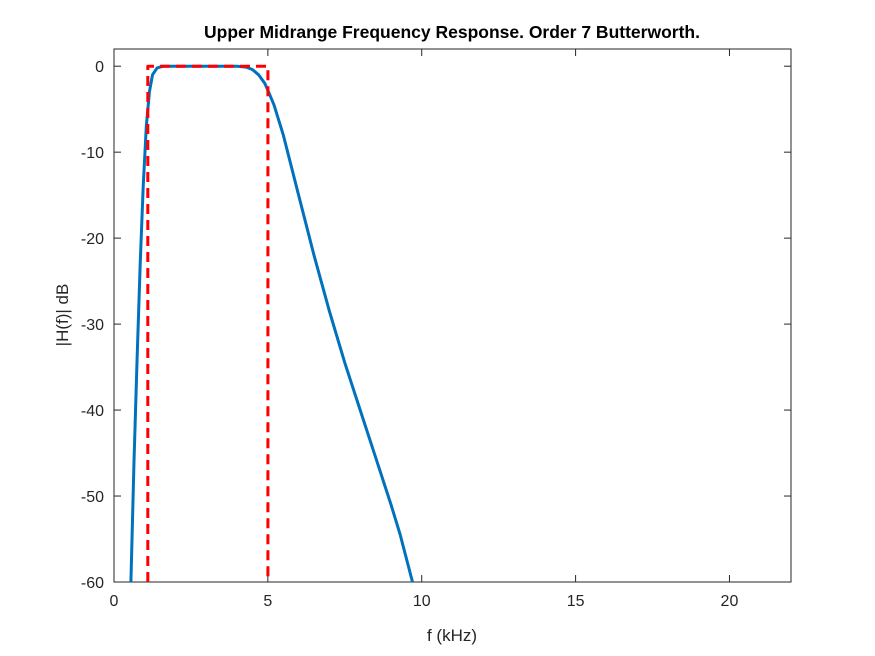  What do you see at coordinates (452, 635) in the screenshot?
I see `x-axis-label: f (kHz)` at bounding box center [452, 635].